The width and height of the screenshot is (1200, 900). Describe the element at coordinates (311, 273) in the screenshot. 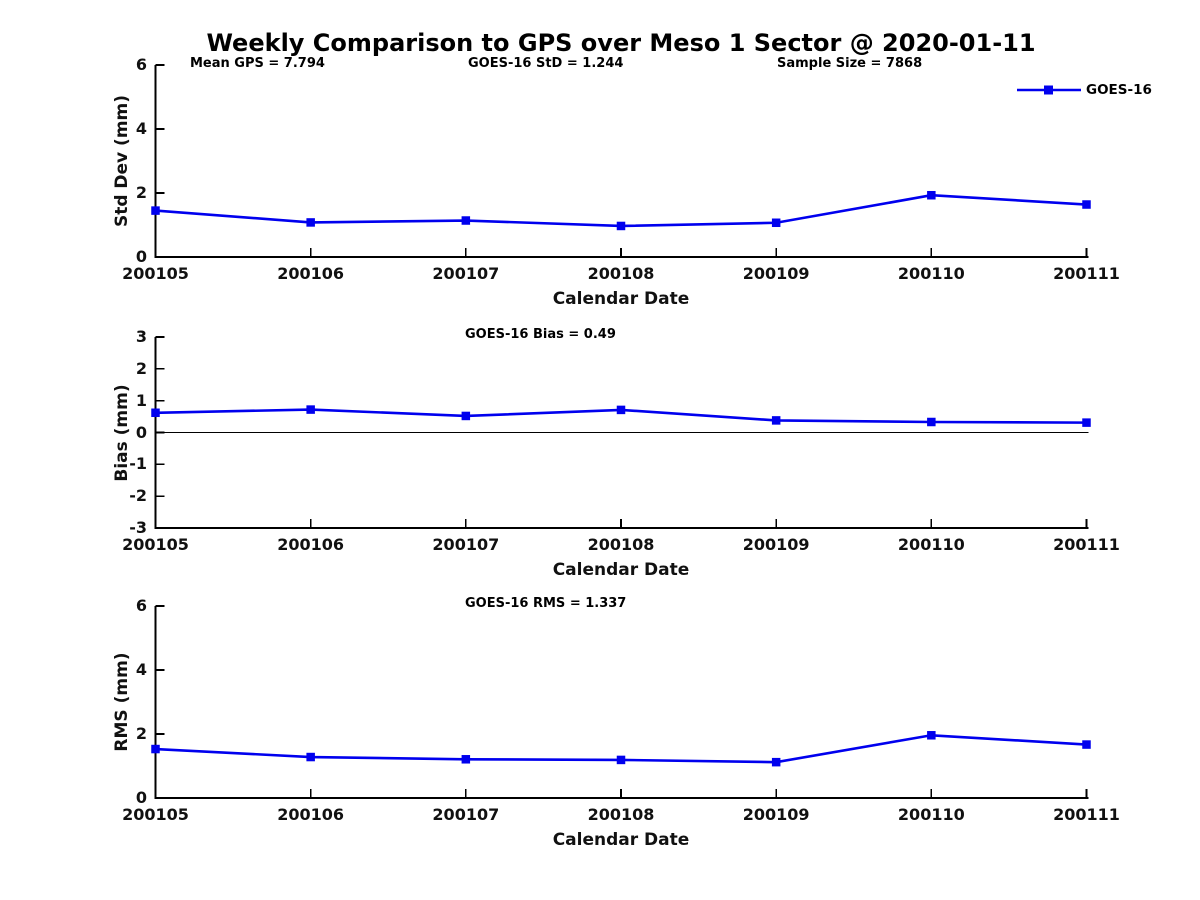

I see `stddev-x-tick-label: 200106` at that location.